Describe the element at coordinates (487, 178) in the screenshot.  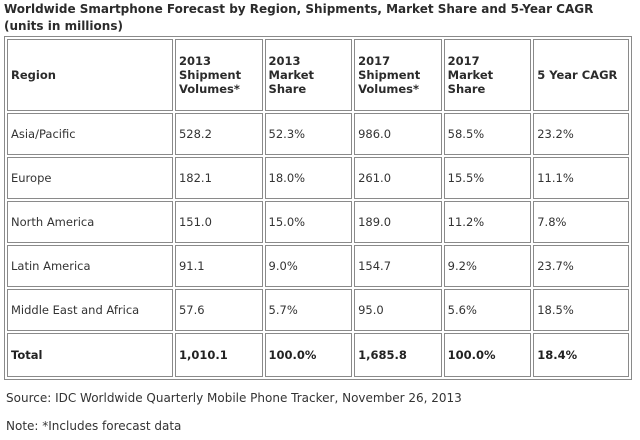
I see `cell-2017-share: 15.5%` at that location.